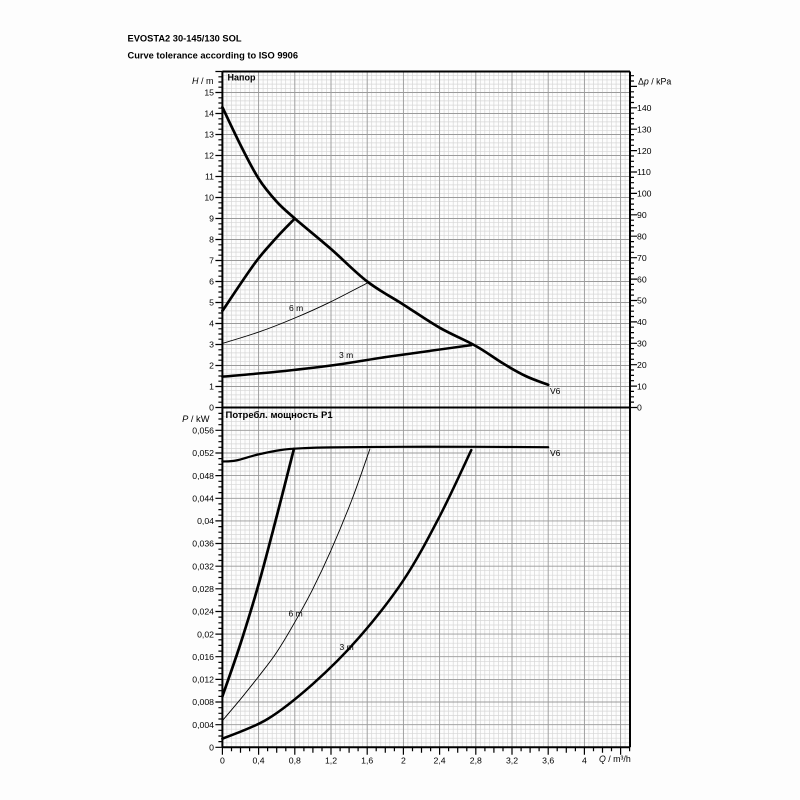 This screenshot has height=800, width=800. I want to click on svg-text: 2,4, so click(440, 761).